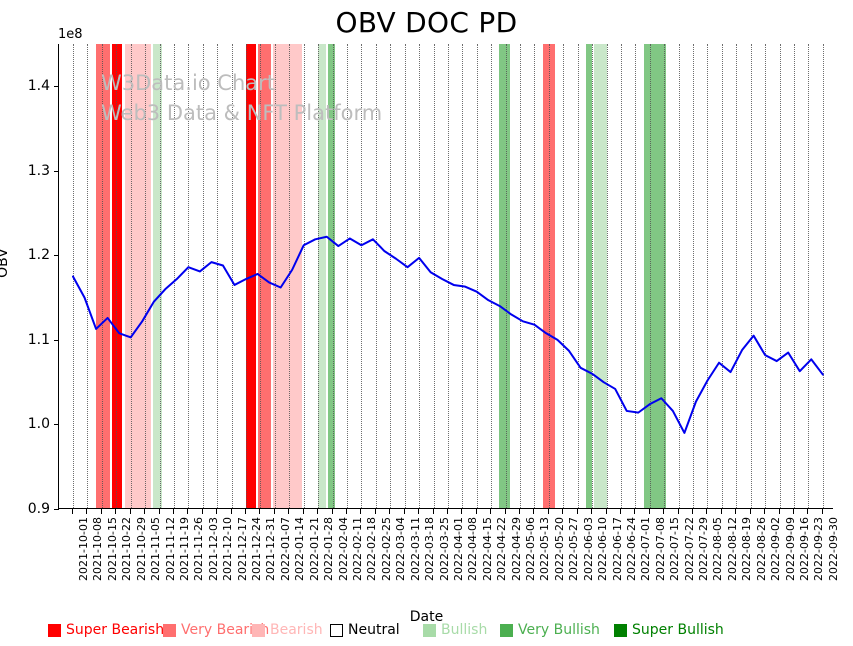 The image size is (853, 646). What do you see at coordinates (170, 549) in the screenshot?
I see `x-tick-label: 2021-11-12` at bounding box center [170, 549].